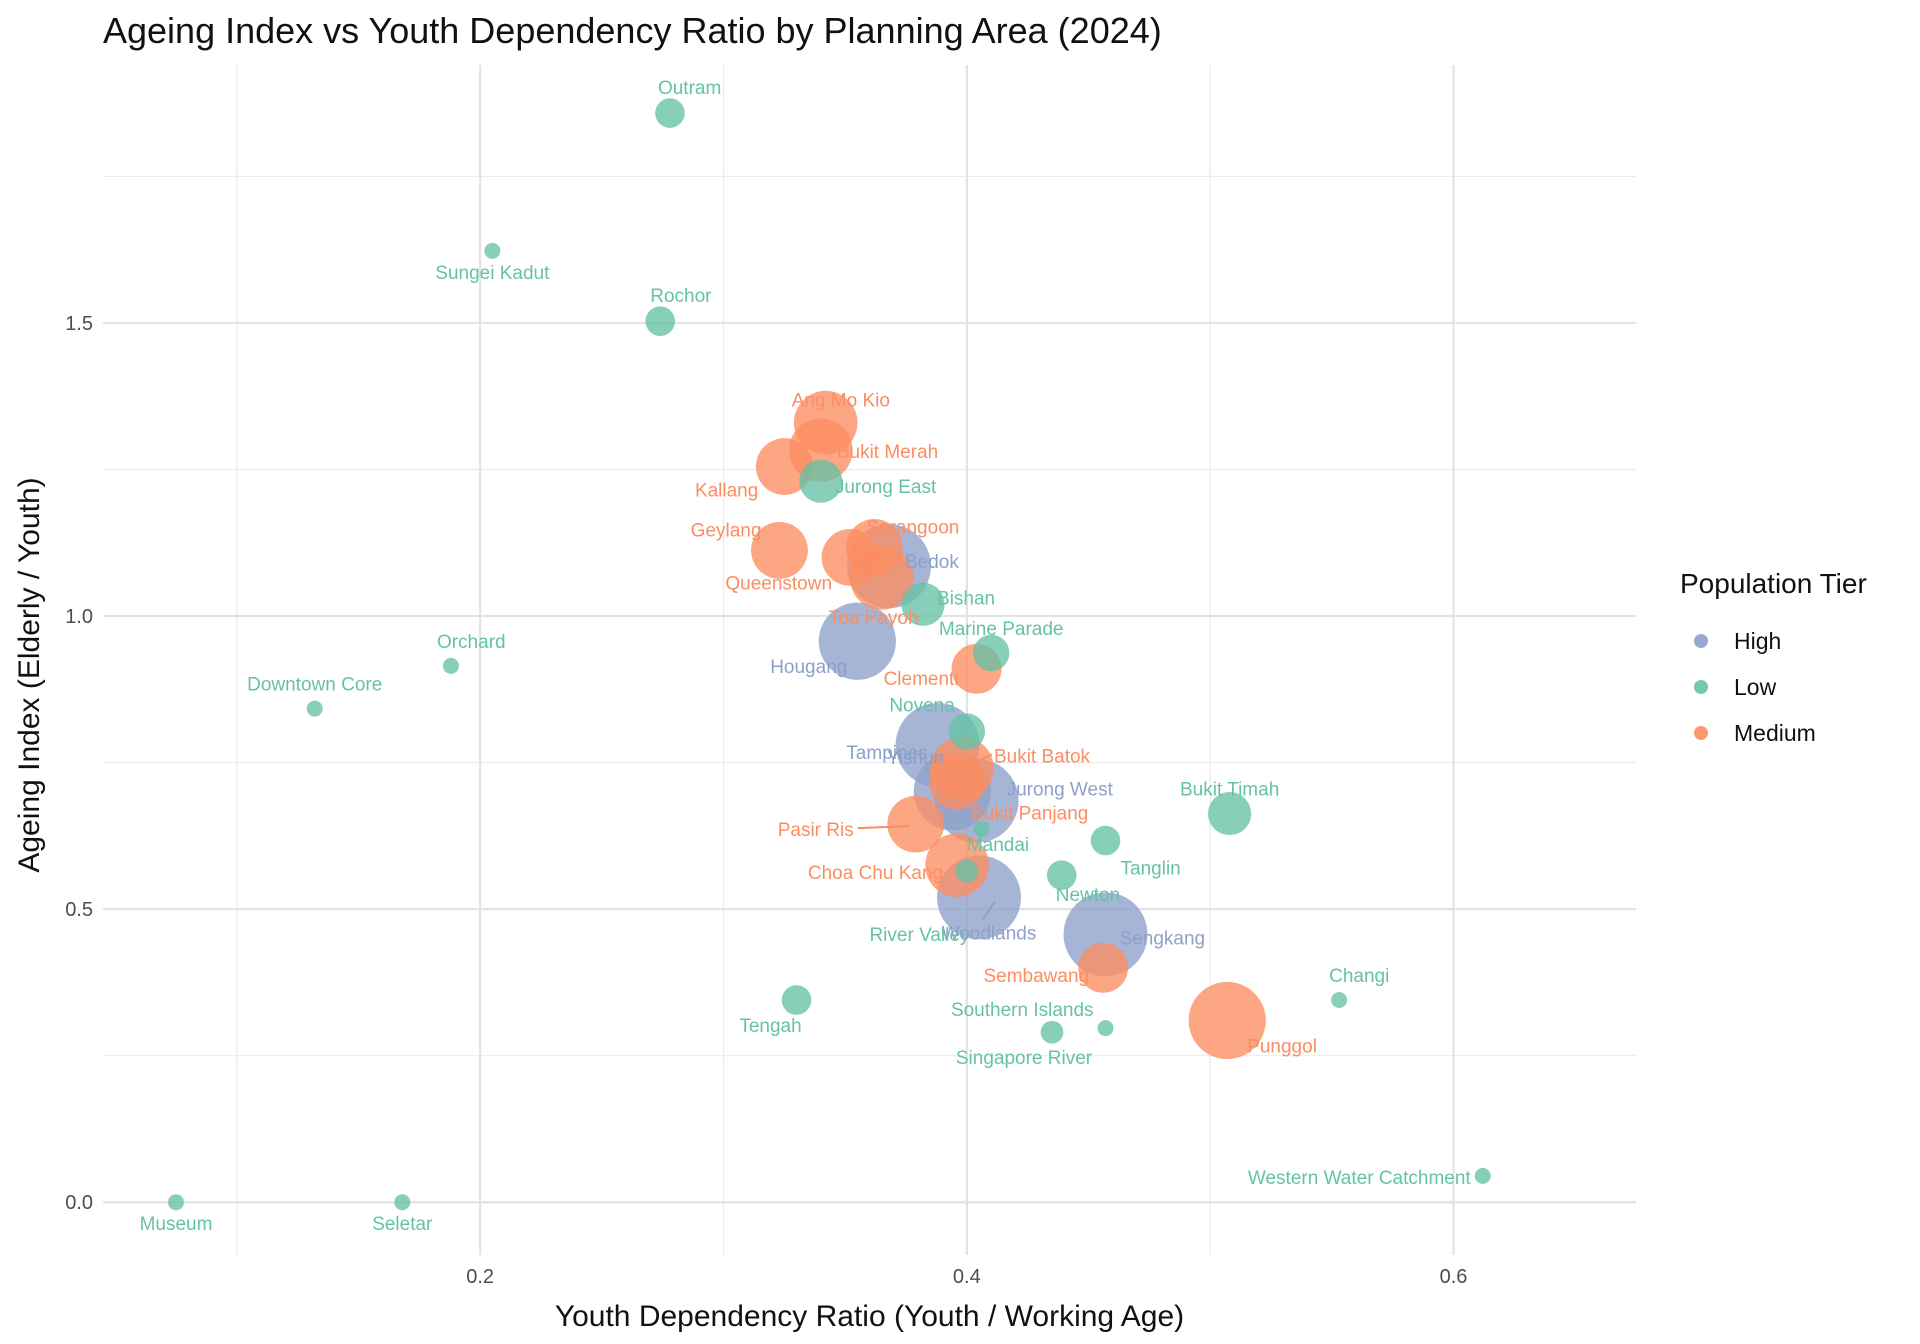 The image size is (1920, 1344). I want to click on label-kallang: Kallang, so click(726, 491).